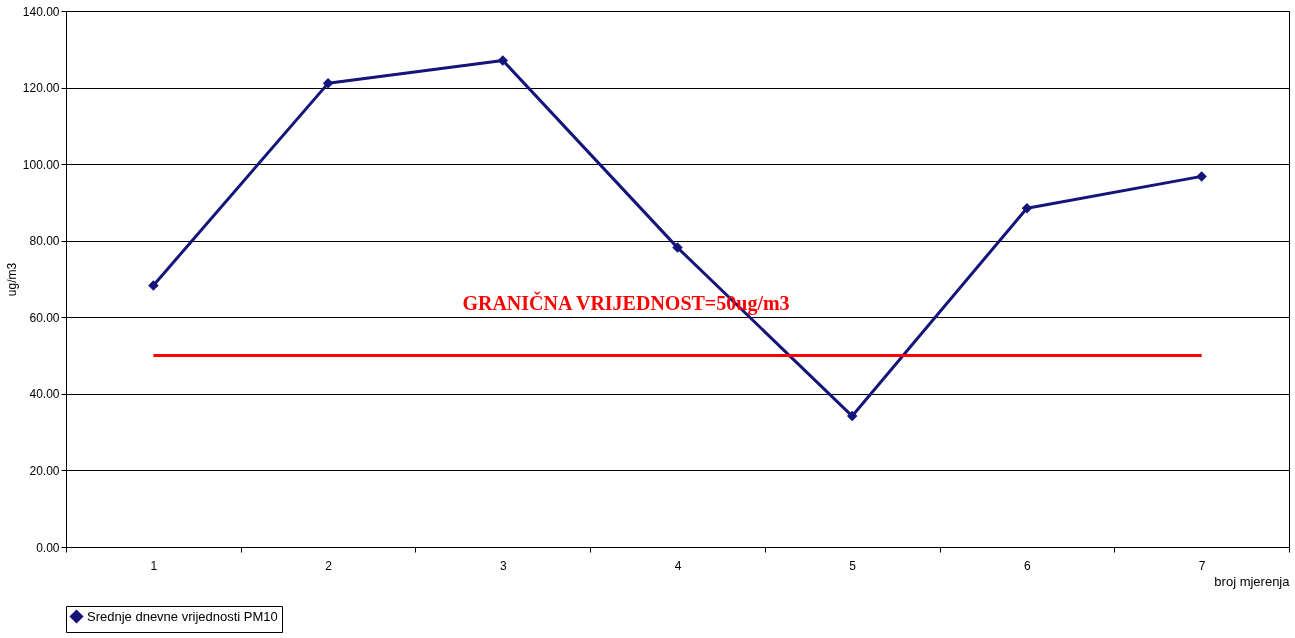  Describe the element at coordinates (678, 565) in the screenshot. I see `x-tick-label: 4` at that location.